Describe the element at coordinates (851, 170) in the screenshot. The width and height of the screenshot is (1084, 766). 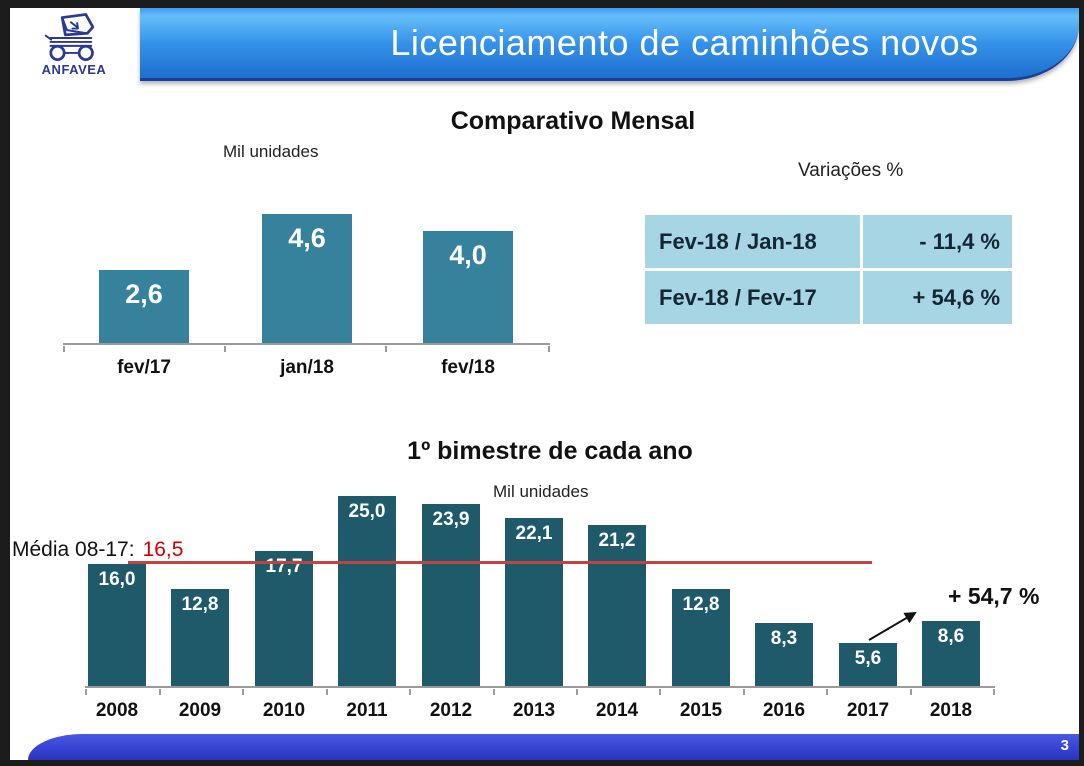
I see `variations-title: Variações %` at that location.